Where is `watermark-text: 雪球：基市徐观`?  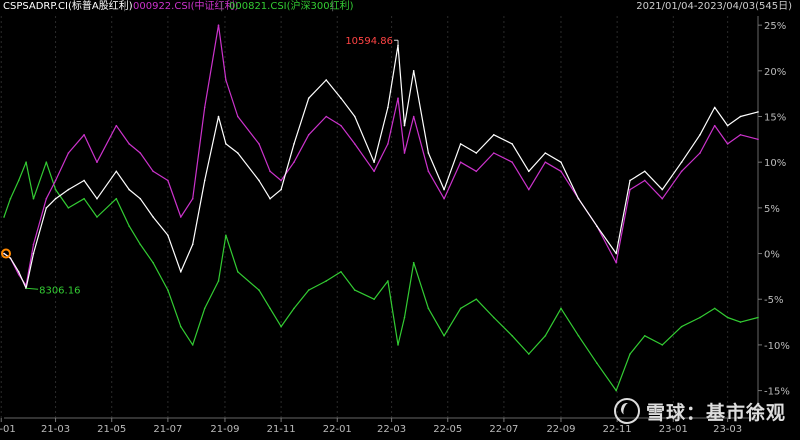 watermark-text: 雪球：基市徐观 is located at coordinates (715, 413).